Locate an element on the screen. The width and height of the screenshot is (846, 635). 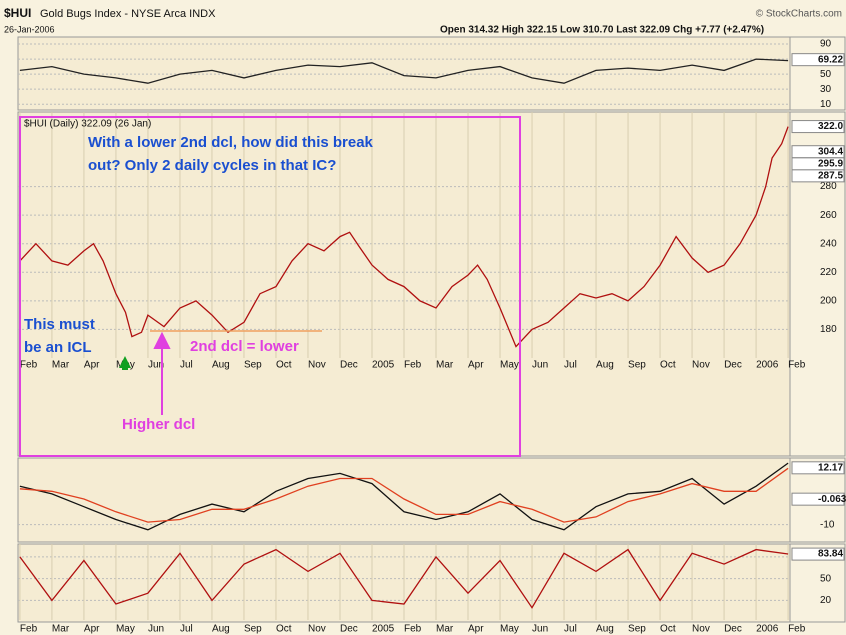
annotation: 2nd dcl = lower is located at coordinates (244, 346).